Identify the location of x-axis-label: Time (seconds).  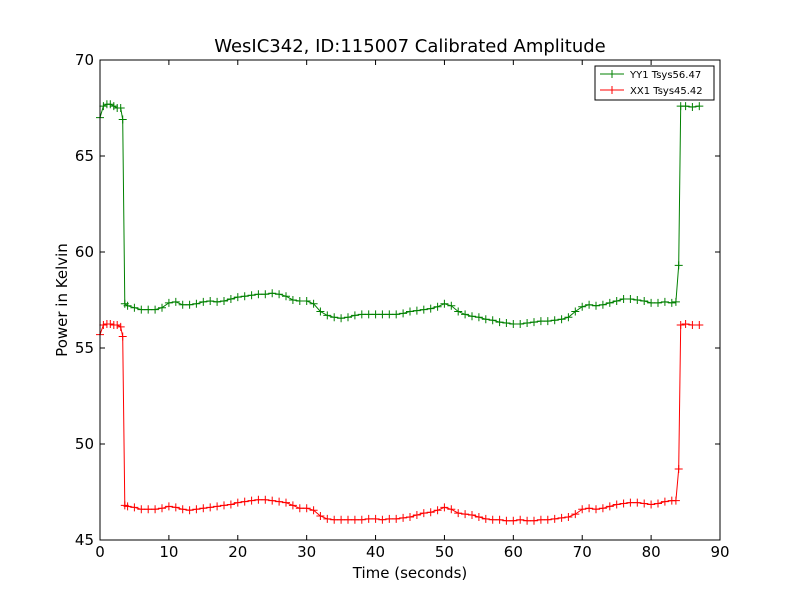
(410, 573).